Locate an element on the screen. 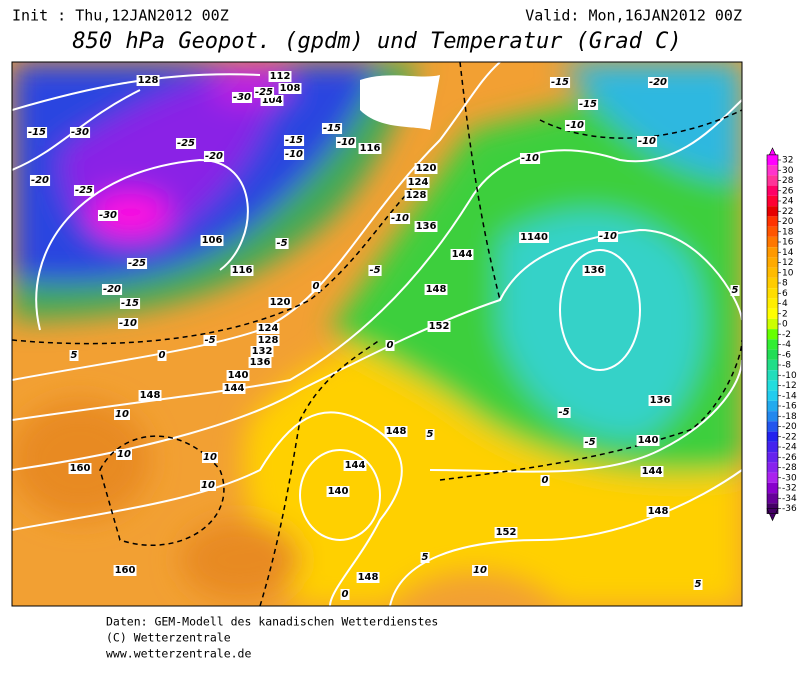 Image resolution: width=812 pixels, height=675 pixels. colorbar-label: 16 is located at coordinates (788, 243).